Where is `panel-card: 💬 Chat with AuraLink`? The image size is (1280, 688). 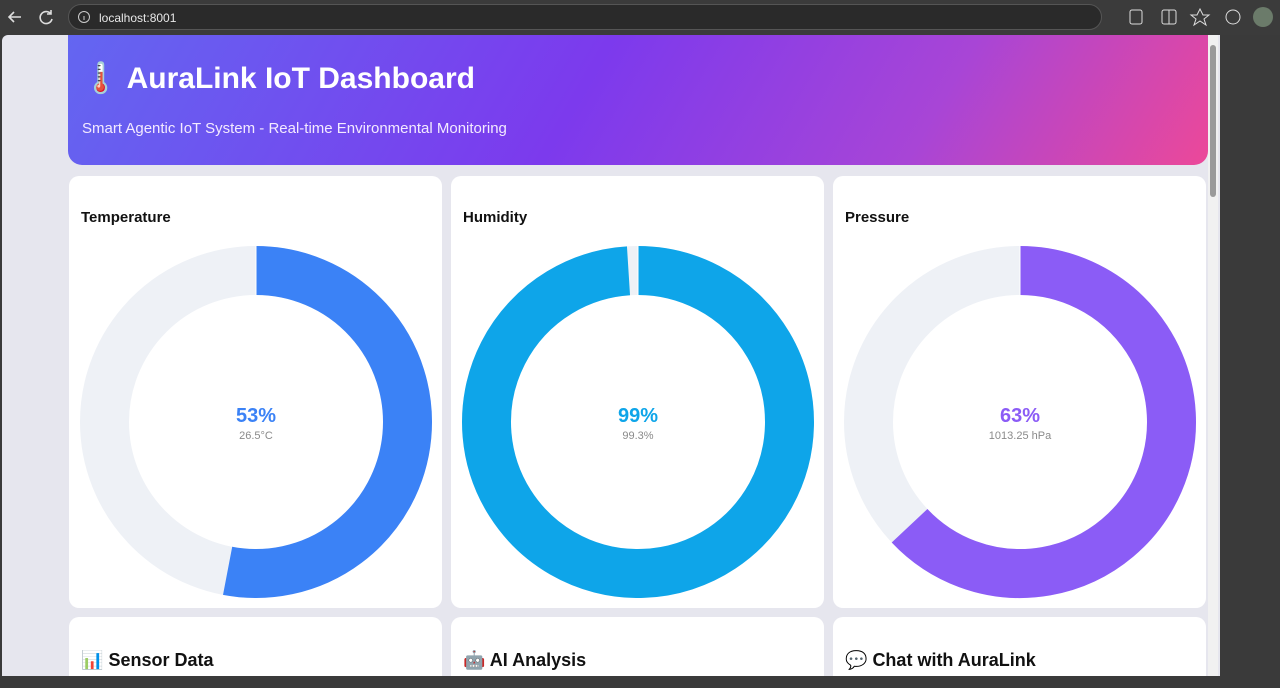
panel-card: 💬 Chat with AuraLink is located at coordinates (1019, 646).